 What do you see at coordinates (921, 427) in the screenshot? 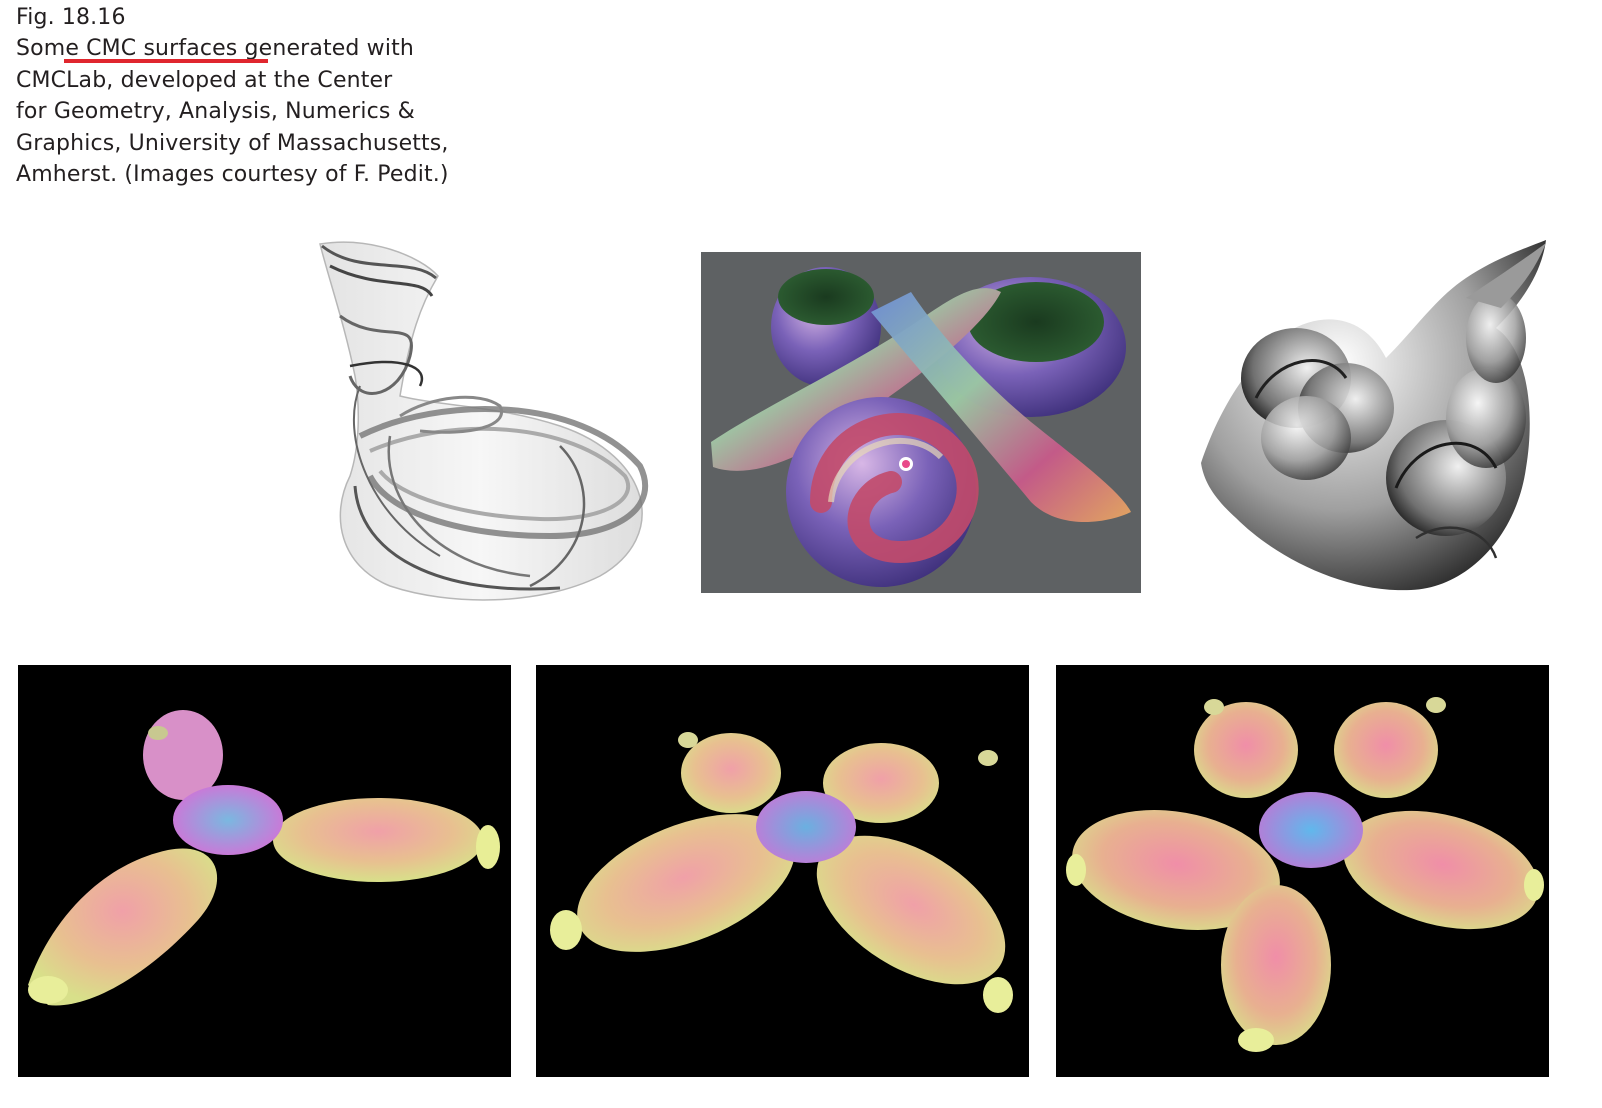
I see `twisted-tube-surface` at bounding box center [921, 427].